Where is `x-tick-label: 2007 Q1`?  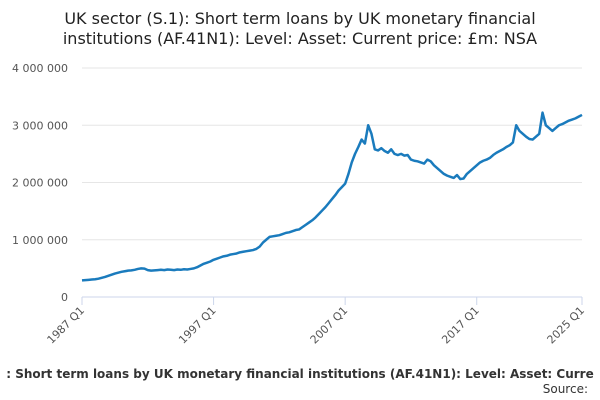 x-tick-label: 2007 Q1 is located at coordinates (329, 325).